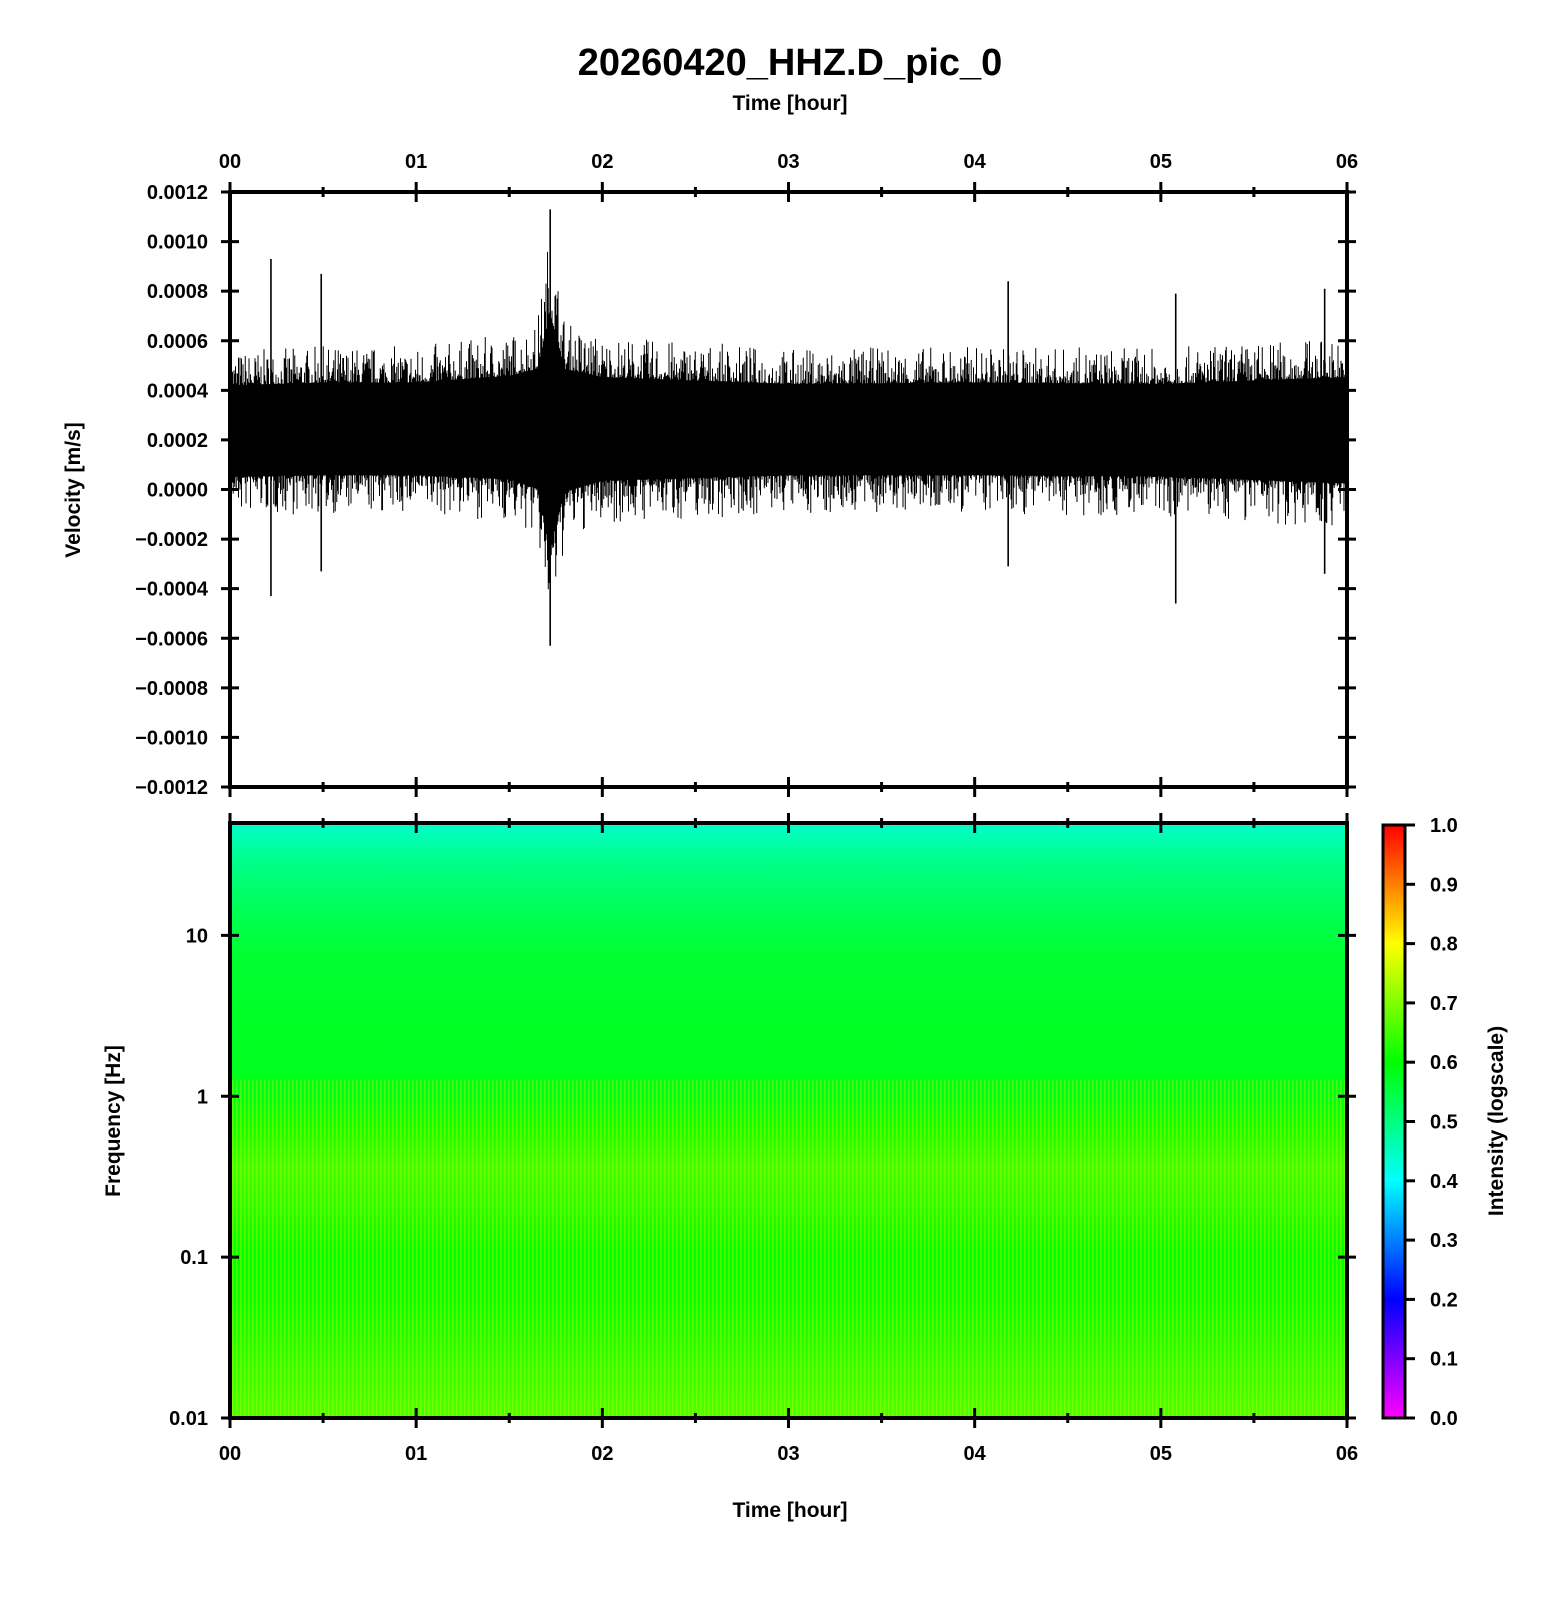  What do you see at coordinates (975, 1454) in the screenshot?
I see `x-tick-label: 04` at bounding box center [975, 1454].